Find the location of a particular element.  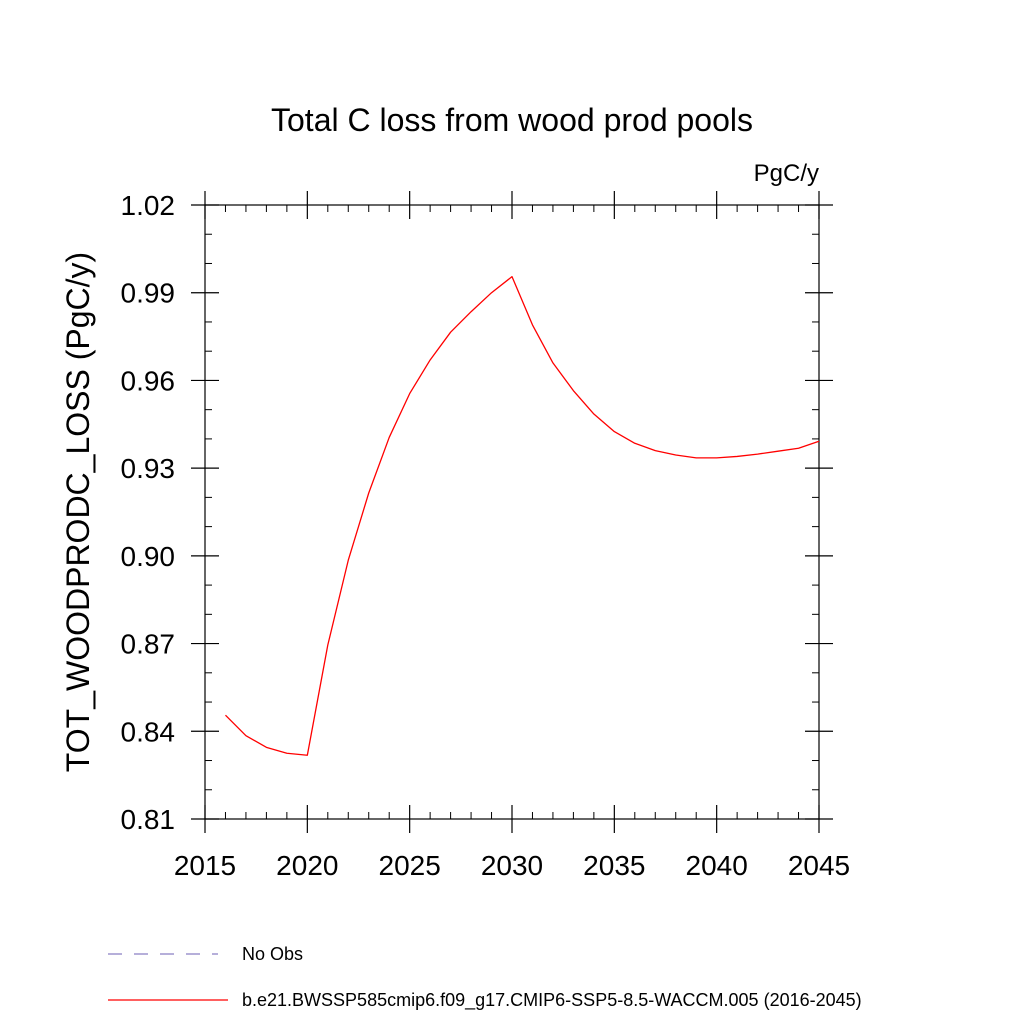

y-tick-label-3: 0.90 is located at coordinates (148, 556).